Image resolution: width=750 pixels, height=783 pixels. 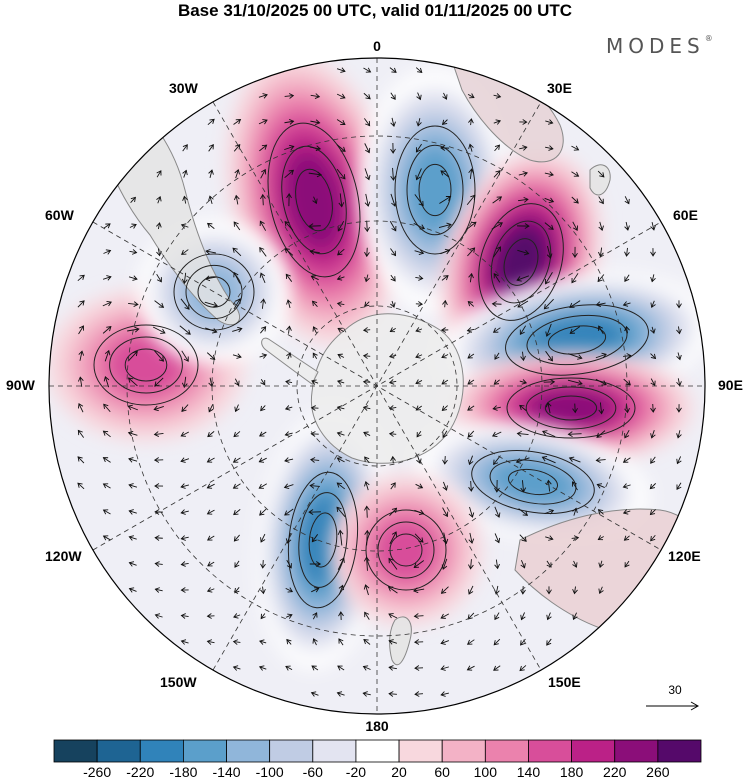 I want to click on antarctica-landmass, so click(x=387, y=388).